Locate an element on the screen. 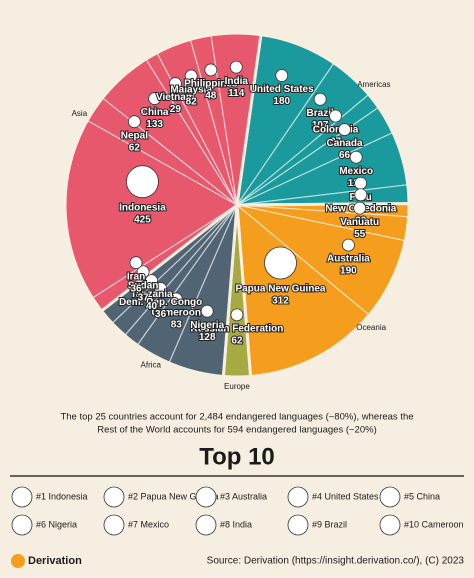 The width and height of the screenshot is (474, 578). country-label: Philippines is located at coordinates (211, 84).